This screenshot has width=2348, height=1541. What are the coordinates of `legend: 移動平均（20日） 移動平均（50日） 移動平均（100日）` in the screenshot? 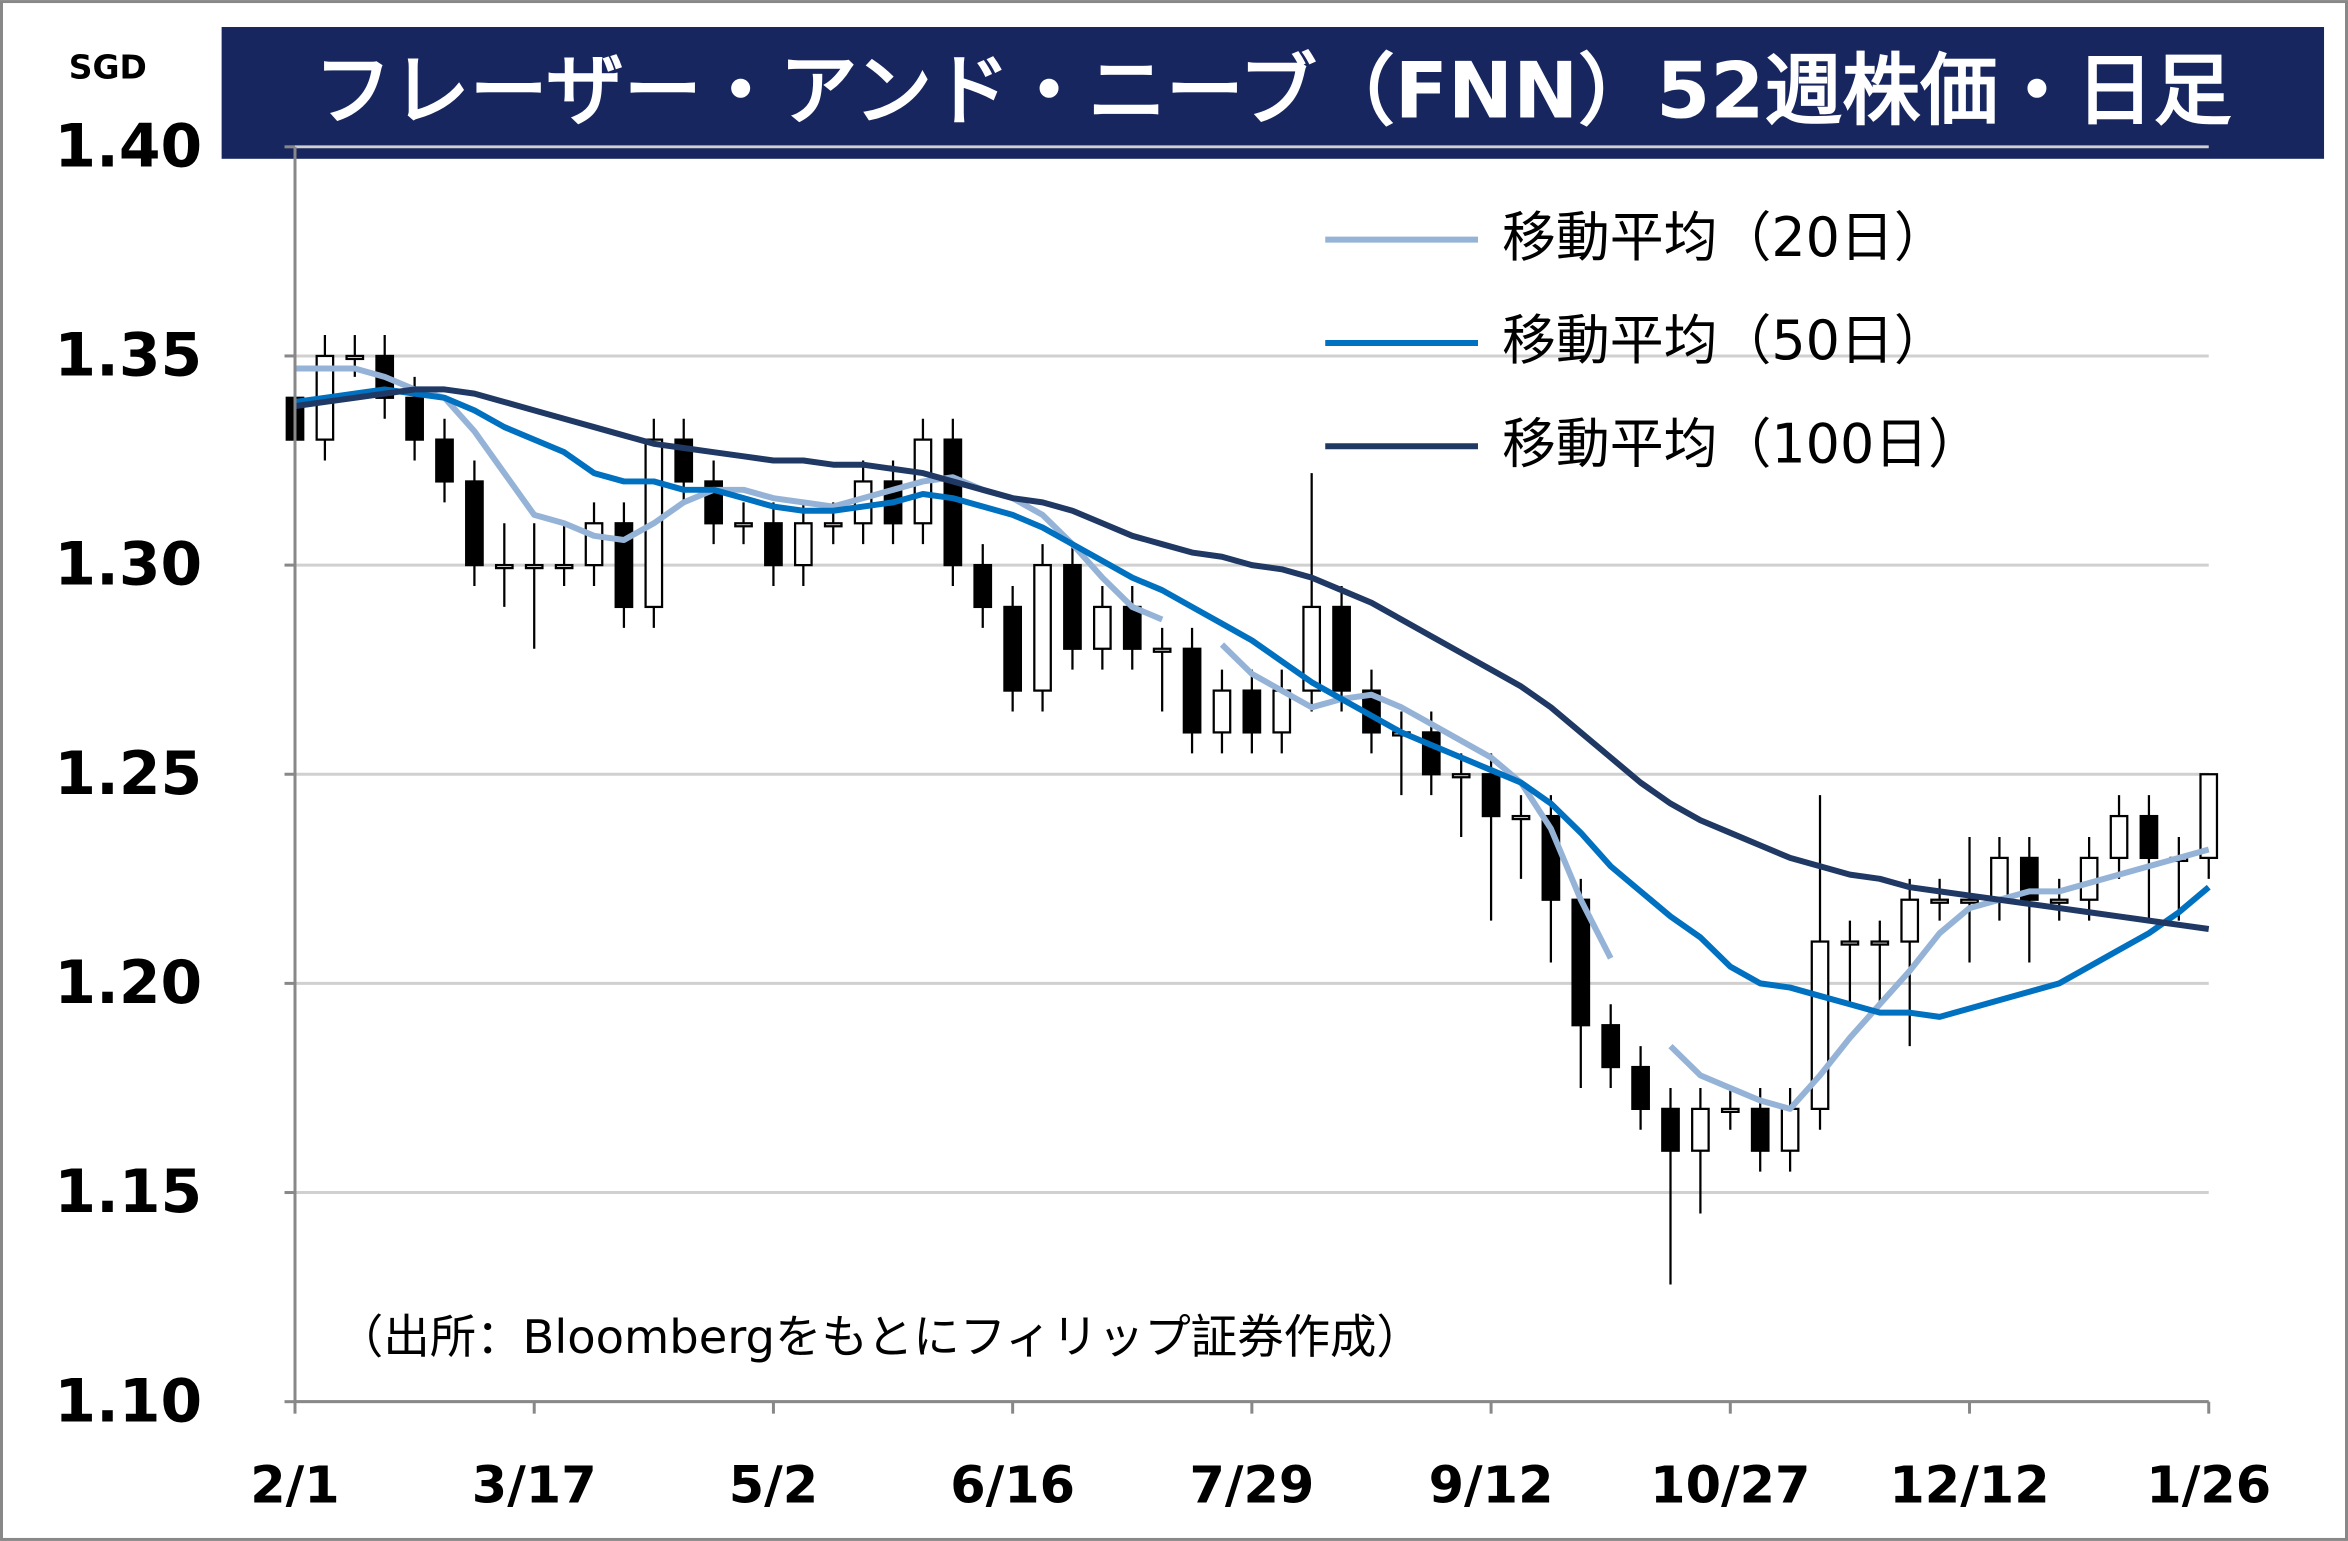 It's located at (1653, 340).